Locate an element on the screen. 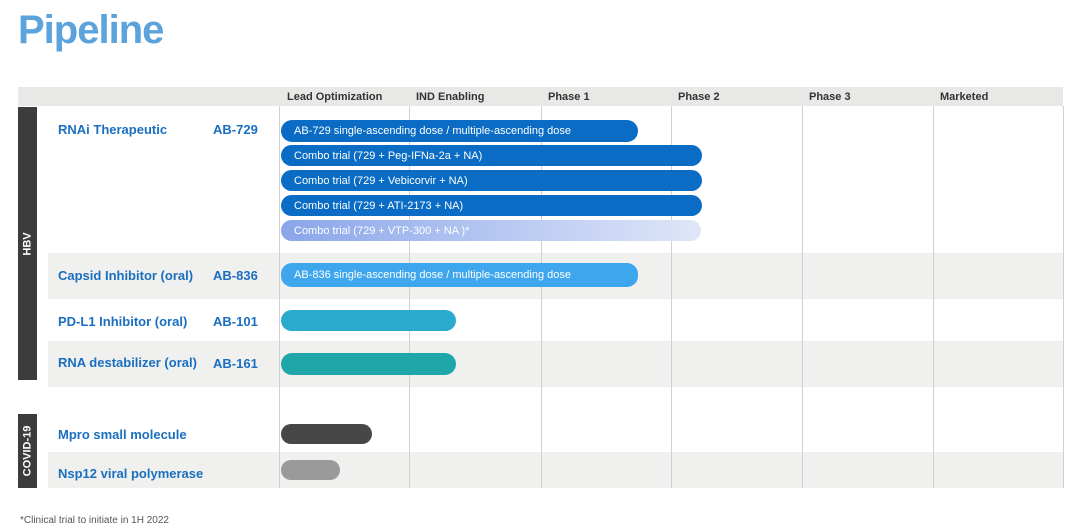 The height and width of the screenshot is (532, 1080). phase-bar: Combo trial (729 + ATI-2173 + NA) is located at coordinates (491, 205).